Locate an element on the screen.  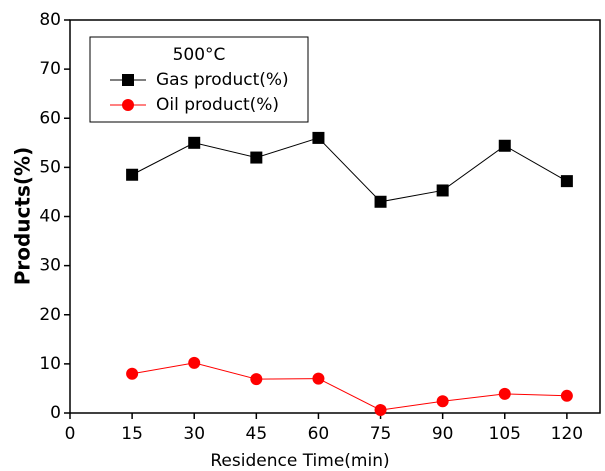
y-axis-label: Products(%) is located at coordinates (23, 216).